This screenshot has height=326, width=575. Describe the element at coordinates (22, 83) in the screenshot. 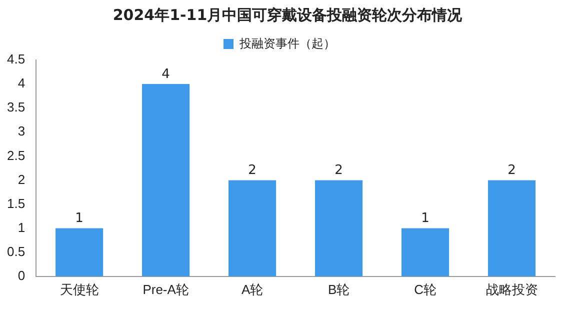

I see `y-tick-label: 4` at that location.